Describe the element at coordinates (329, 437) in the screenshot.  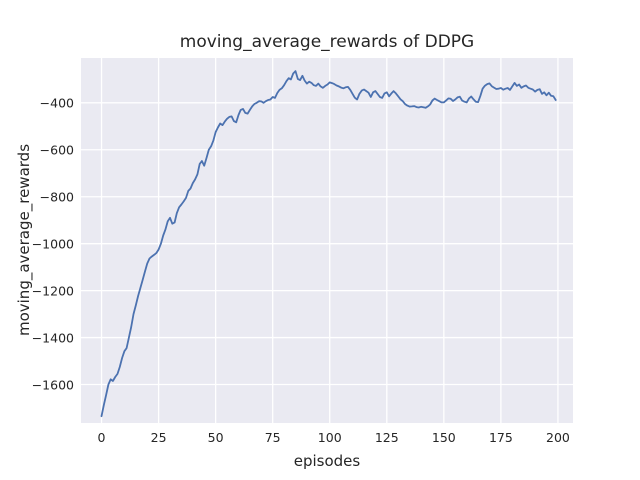
I see `x-tick-label: 100` at that location.